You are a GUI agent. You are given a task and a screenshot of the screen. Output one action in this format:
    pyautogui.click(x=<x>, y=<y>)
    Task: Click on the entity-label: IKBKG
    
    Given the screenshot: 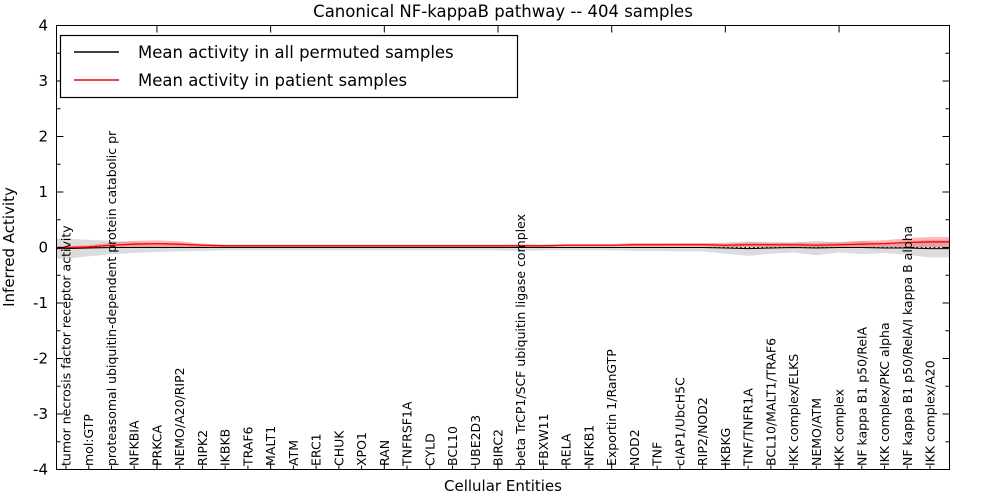 What is the action you would take?
    pyautogui.click(x=725, y=447)
    